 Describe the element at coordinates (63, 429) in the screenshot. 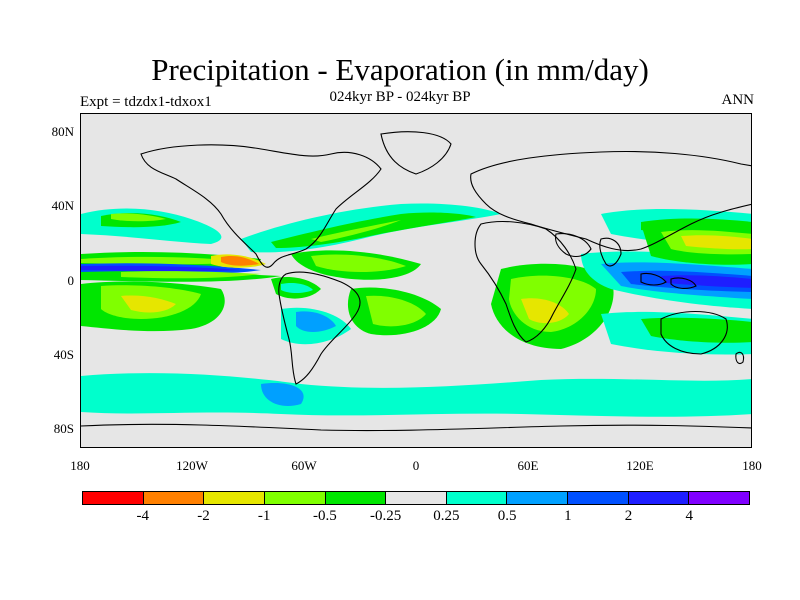

I see `lat-tick-label: 80S` at that location.